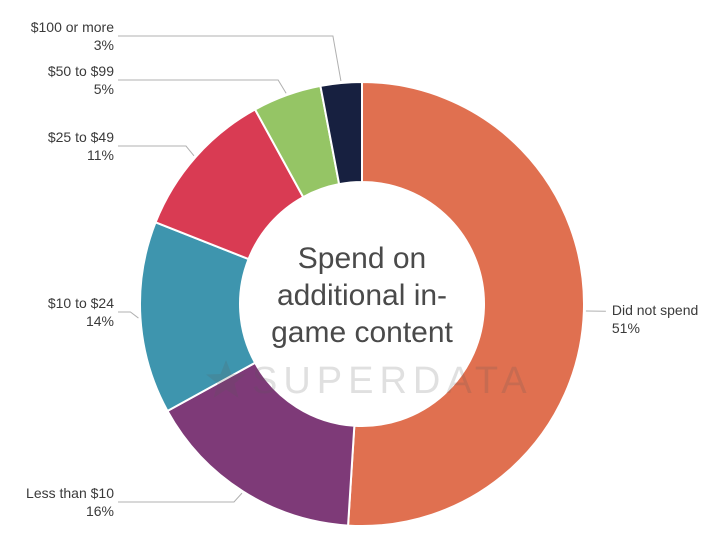  Describe the element at coordinates (392, 381) in the screenshot. I see `watermark-text: SUPERDATA` at that location.